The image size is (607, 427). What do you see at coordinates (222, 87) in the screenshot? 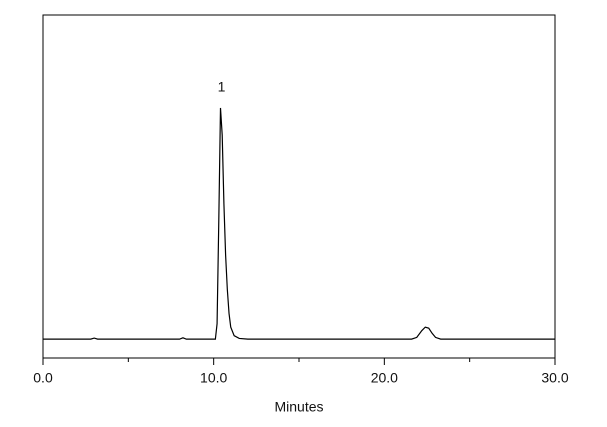
I see `peak-label: 1` at bounding box center [222, 87].